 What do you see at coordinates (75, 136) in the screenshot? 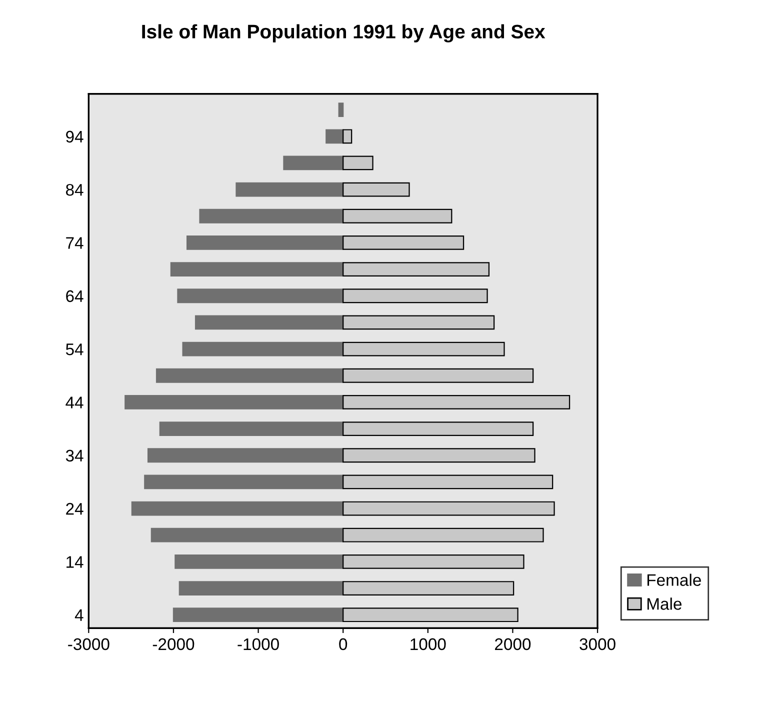
I see `y-tick-label: 94` at bounding box center [75, 136].